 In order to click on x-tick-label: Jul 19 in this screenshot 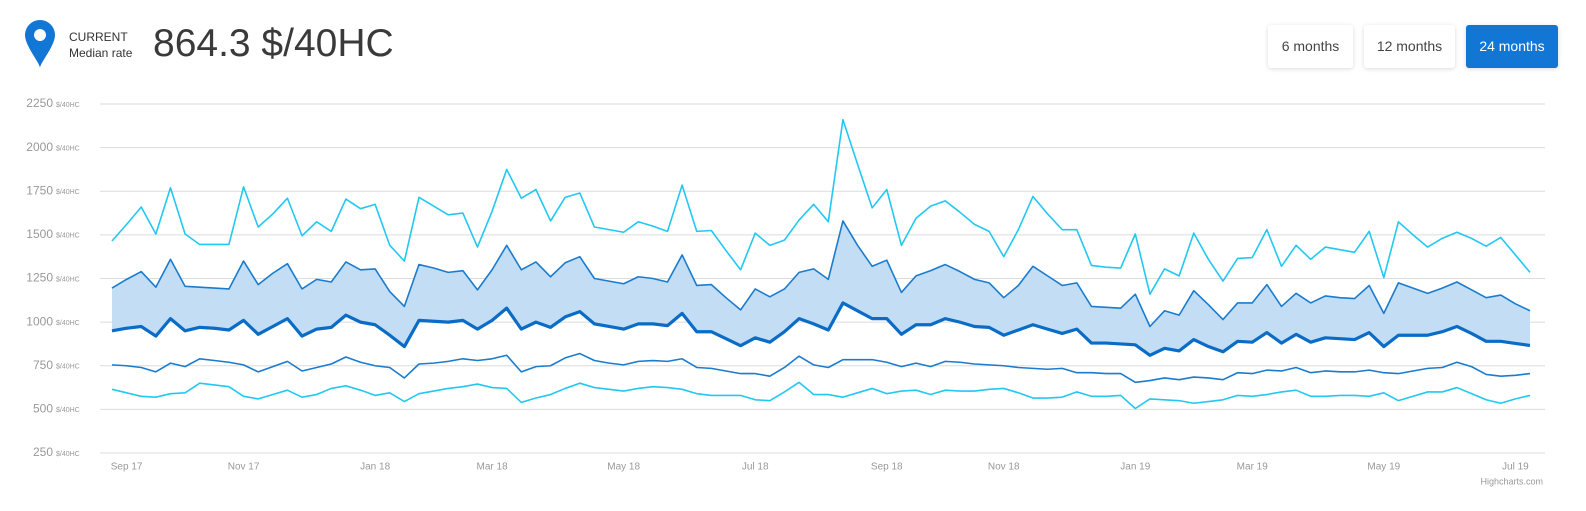, I will do `click(1515, 467)`.